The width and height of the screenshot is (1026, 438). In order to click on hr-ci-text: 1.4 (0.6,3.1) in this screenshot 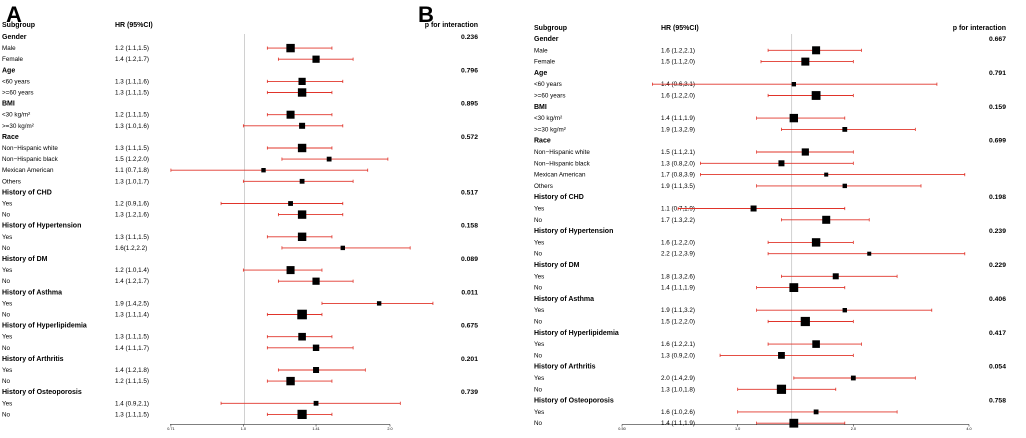, I will do `click(678, 84)`.